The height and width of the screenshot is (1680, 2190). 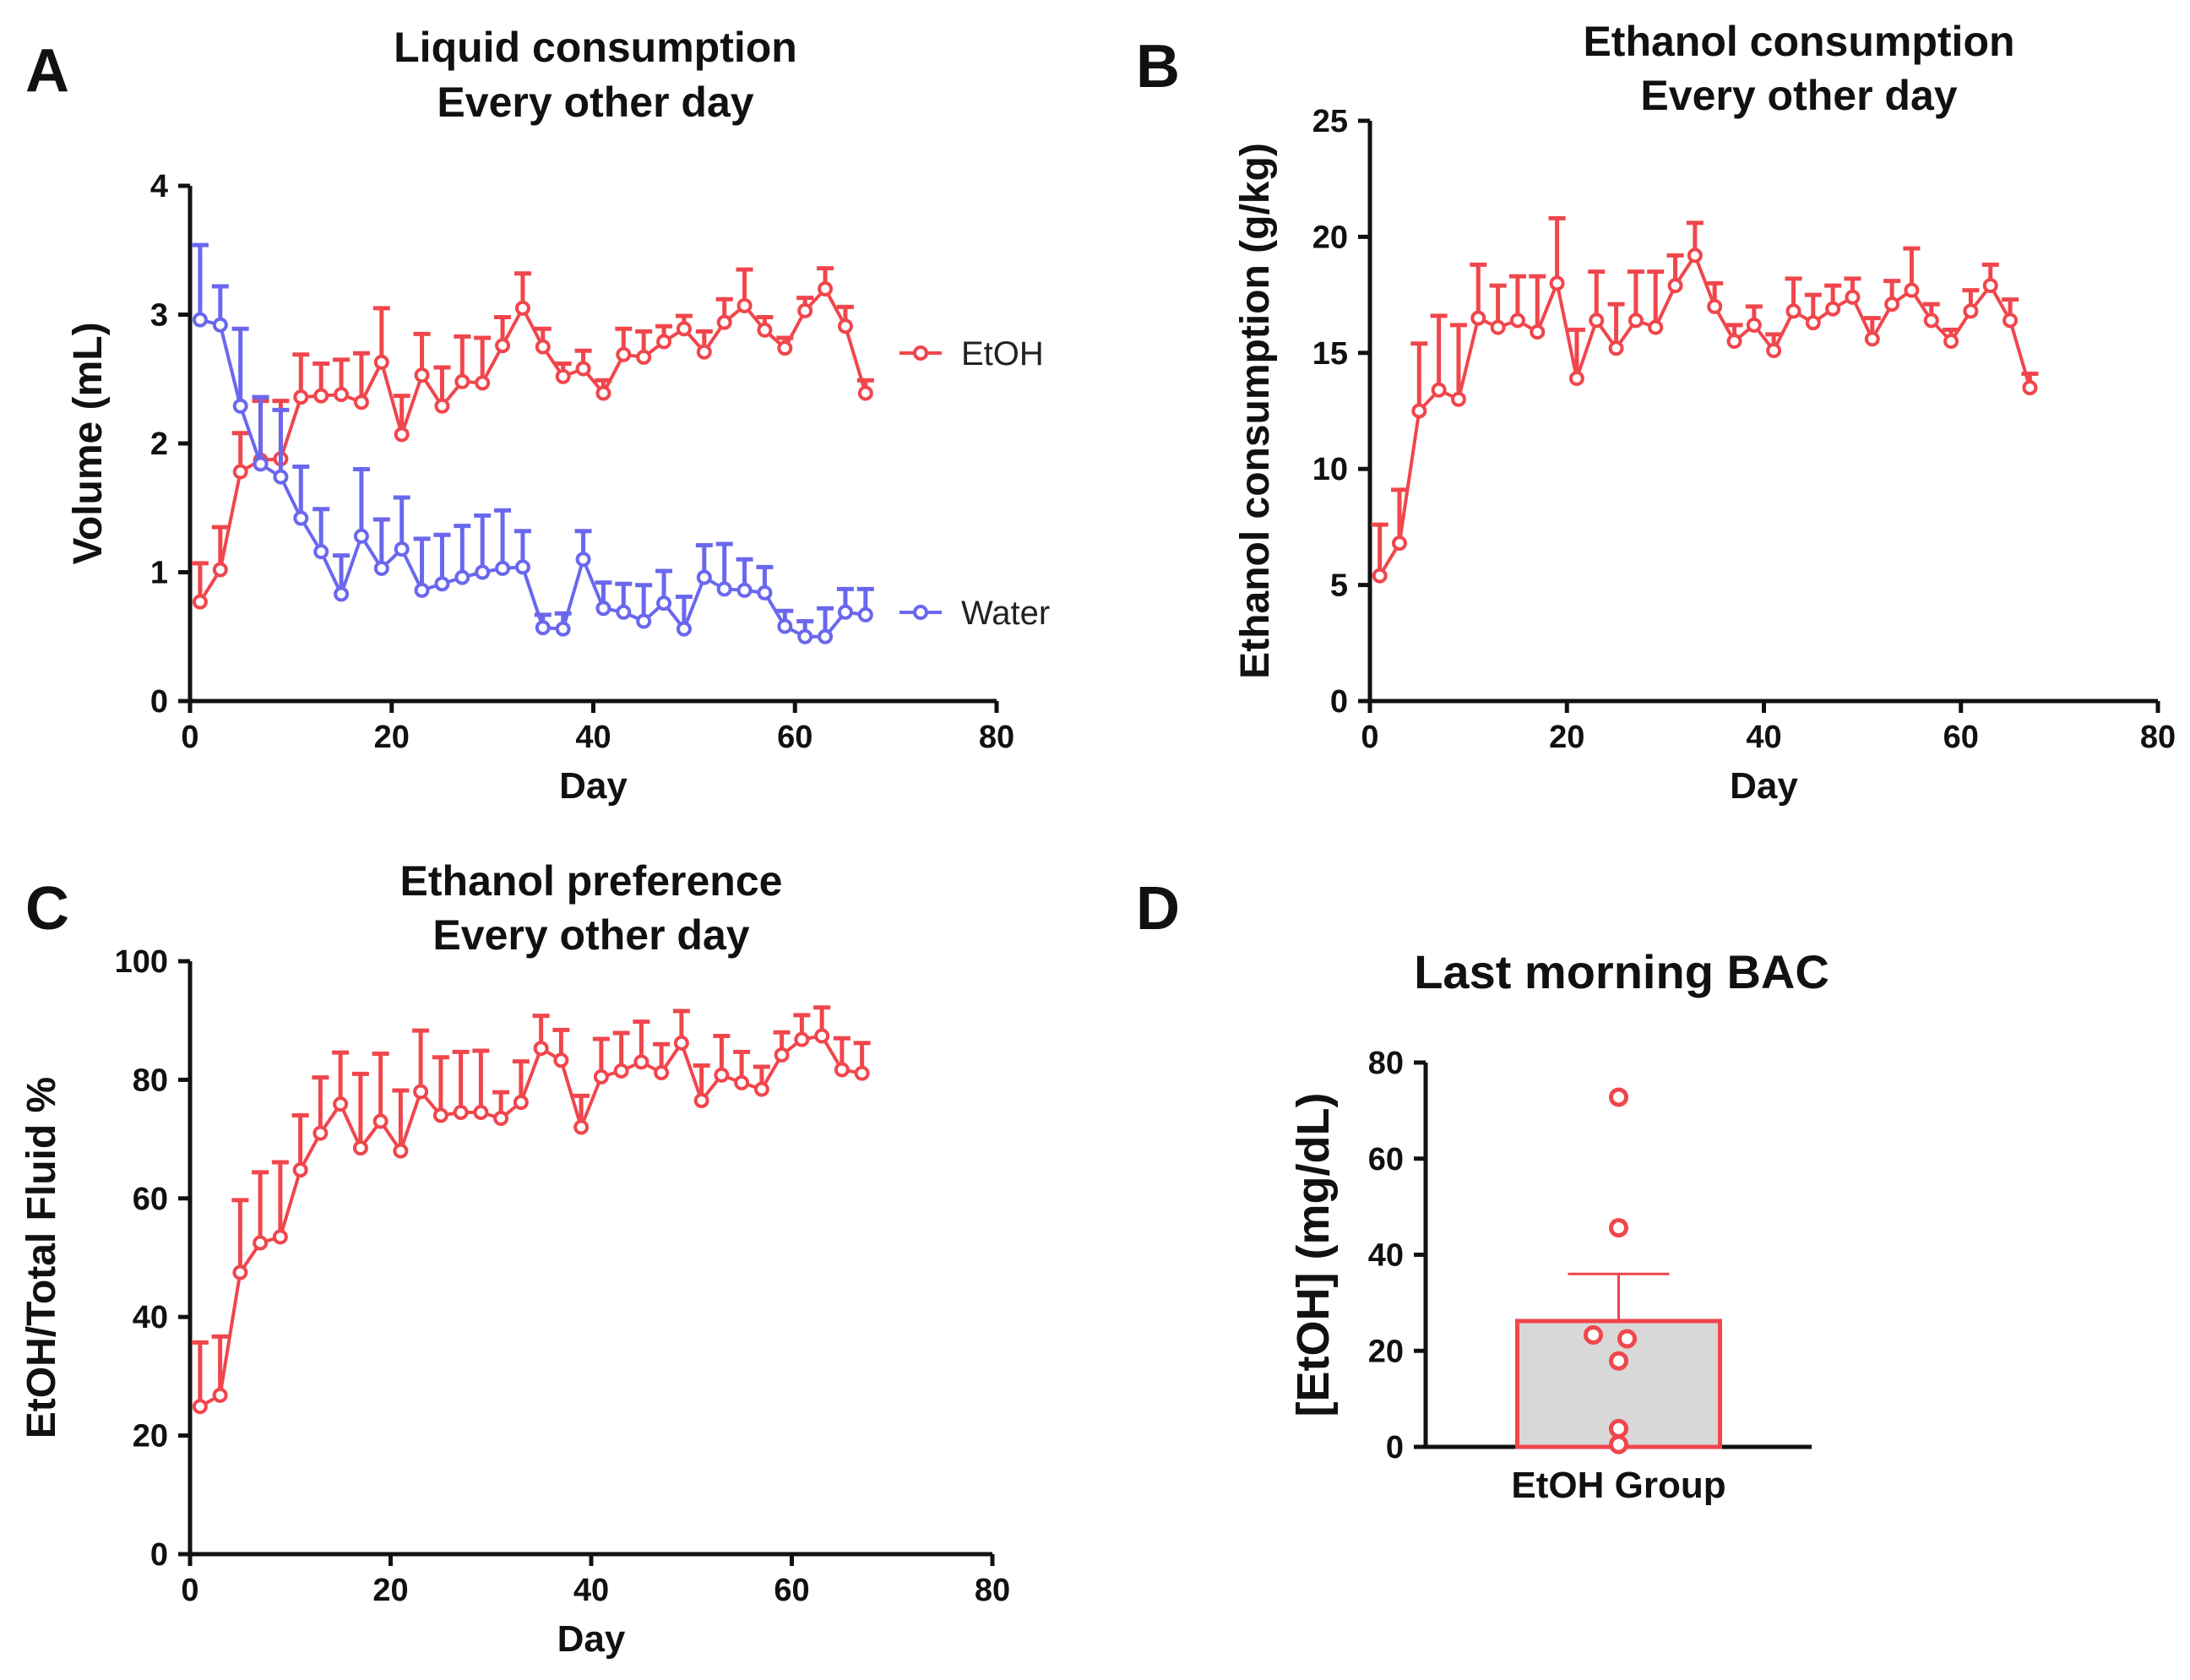 I want to click on legend-marker, so click(x=920, y=612).